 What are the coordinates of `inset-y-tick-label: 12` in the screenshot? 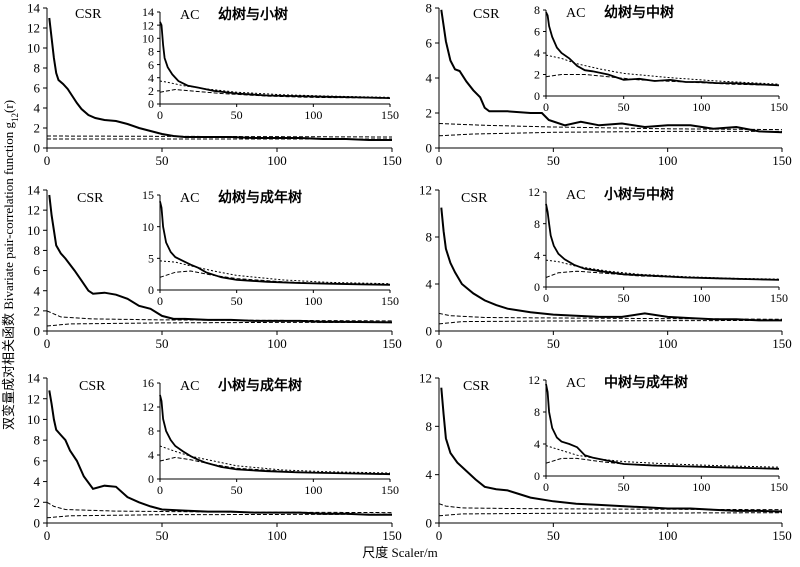 It's located at (148, 25).